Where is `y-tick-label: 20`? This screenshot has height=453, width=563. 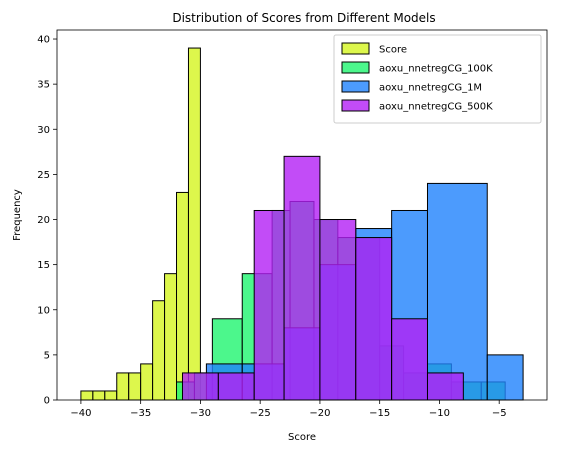 y-tick-label: 20 is located at coordinates (43, 220).